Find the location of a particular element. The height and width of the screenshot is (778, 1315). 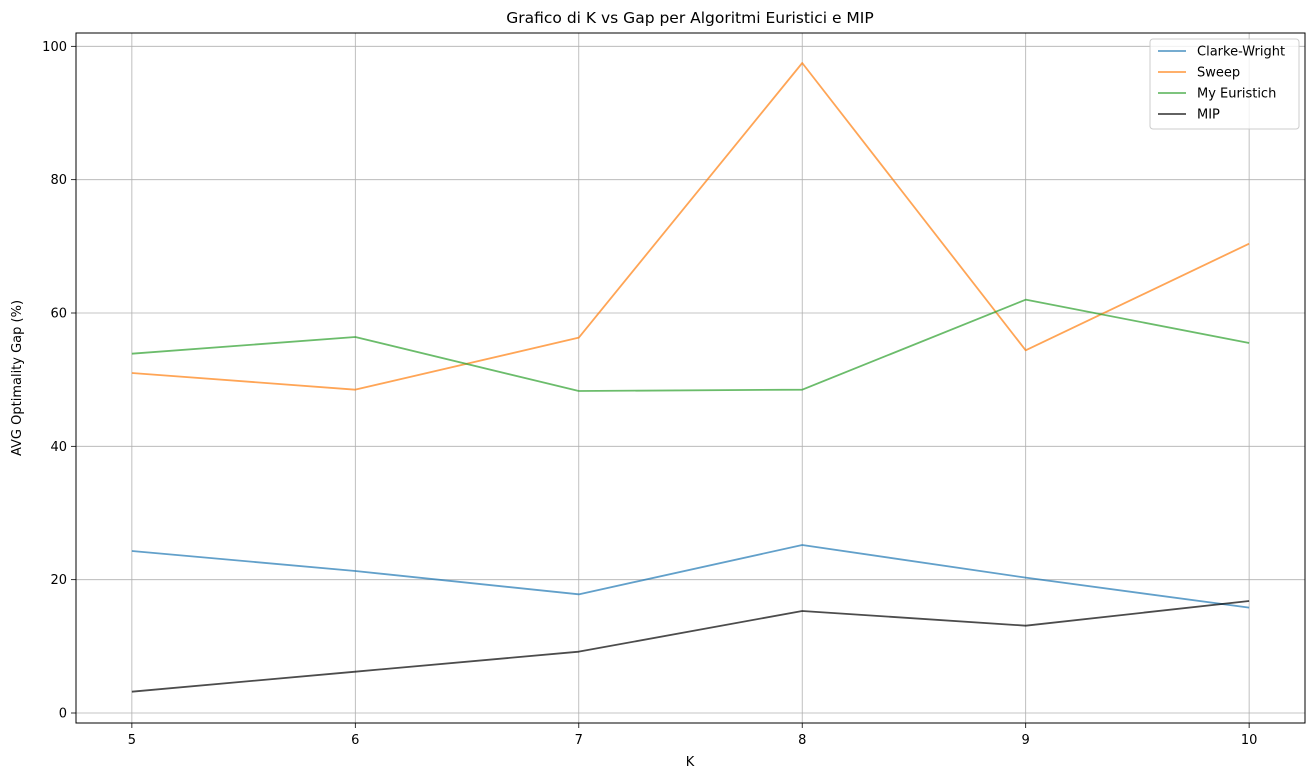

x-tick-label: 10 is located at coordinates (1249, 740).